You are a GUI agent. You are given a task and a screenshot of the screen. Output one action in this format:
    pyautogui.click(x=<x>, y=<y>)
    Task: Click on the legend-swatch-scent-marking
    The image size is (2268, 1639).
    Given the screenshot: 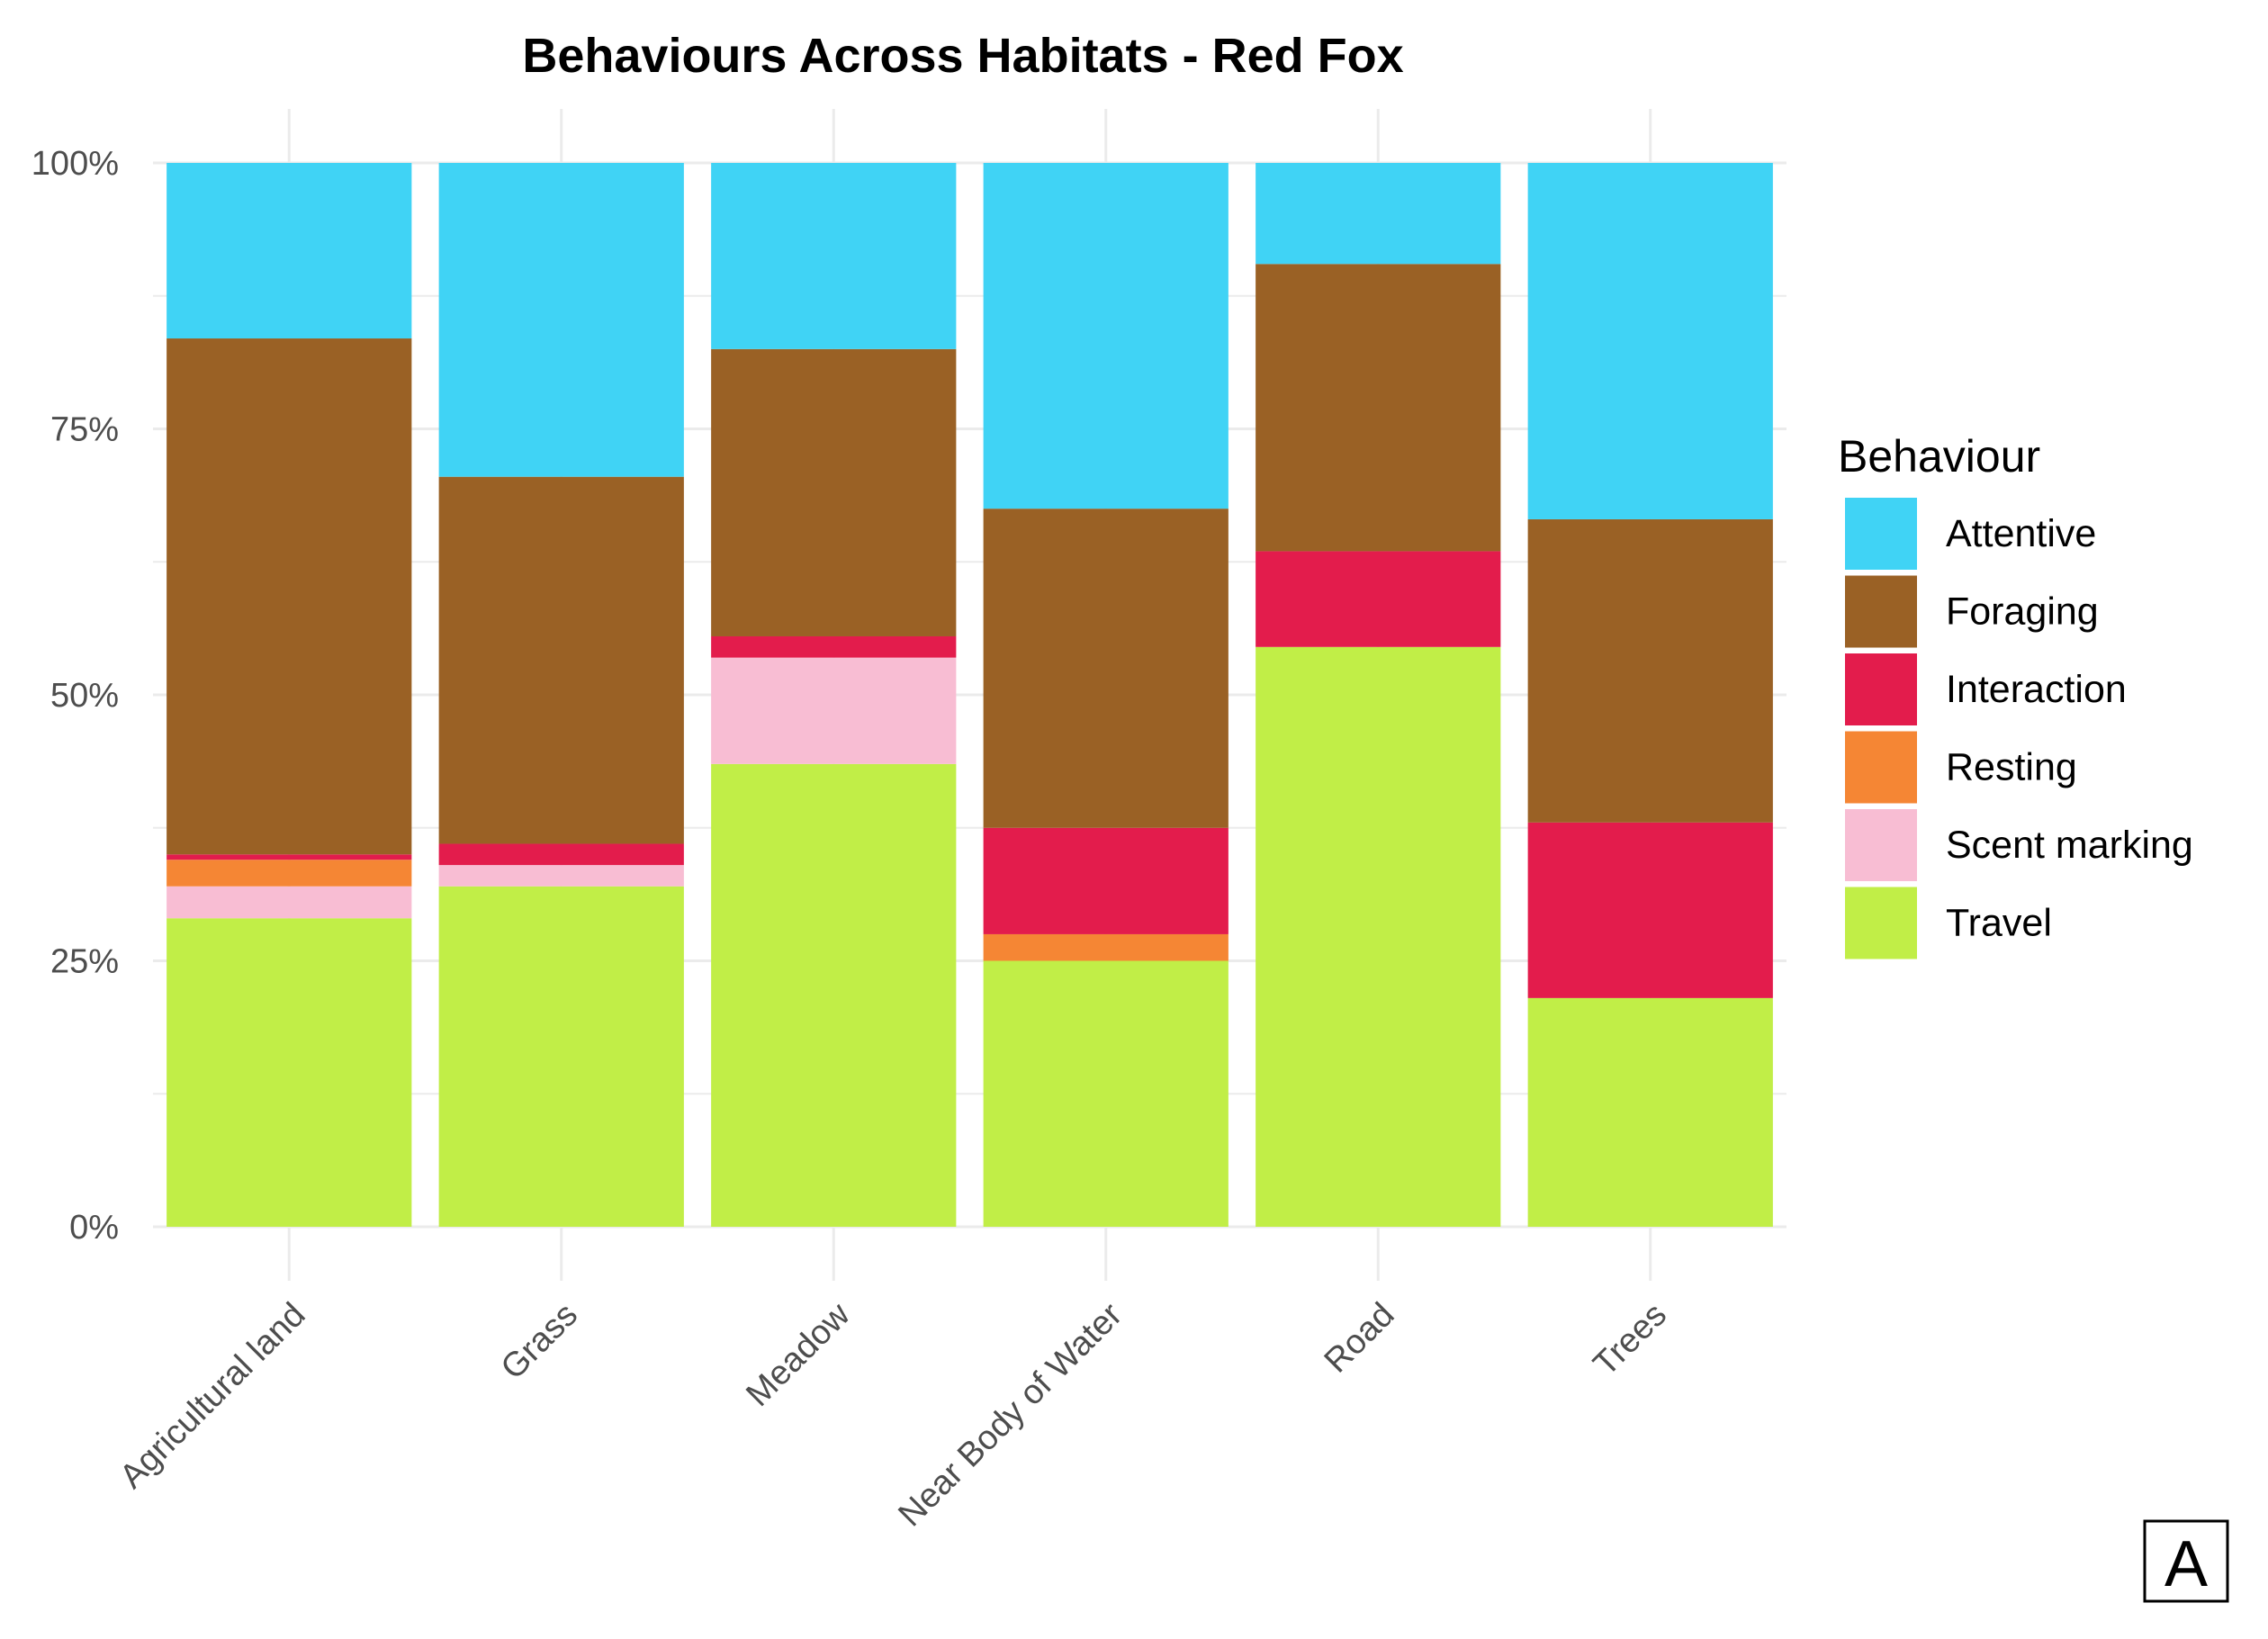 What is the action you would take?
    pyautogui.click(x=1881, y=845)
    